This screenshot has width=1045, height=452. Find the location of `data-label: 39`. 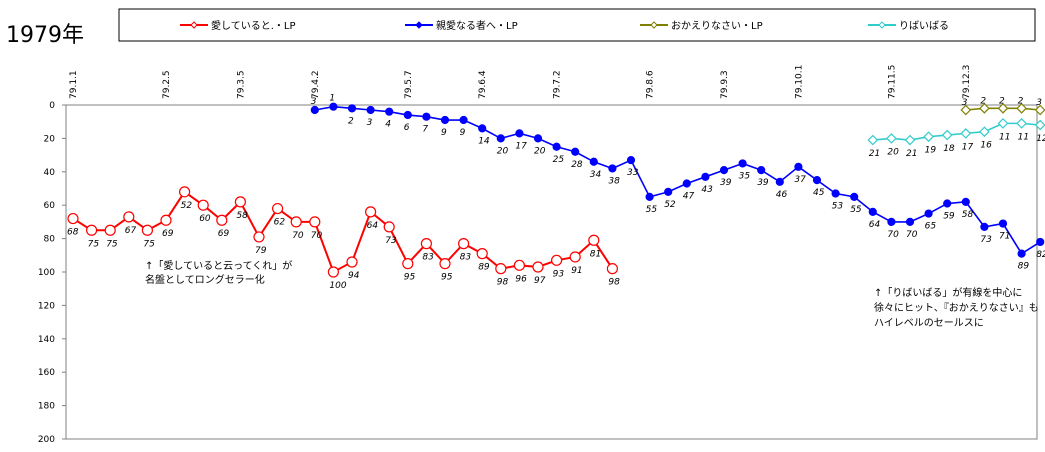

data-label: 39 is located at coordinates (726, 183).